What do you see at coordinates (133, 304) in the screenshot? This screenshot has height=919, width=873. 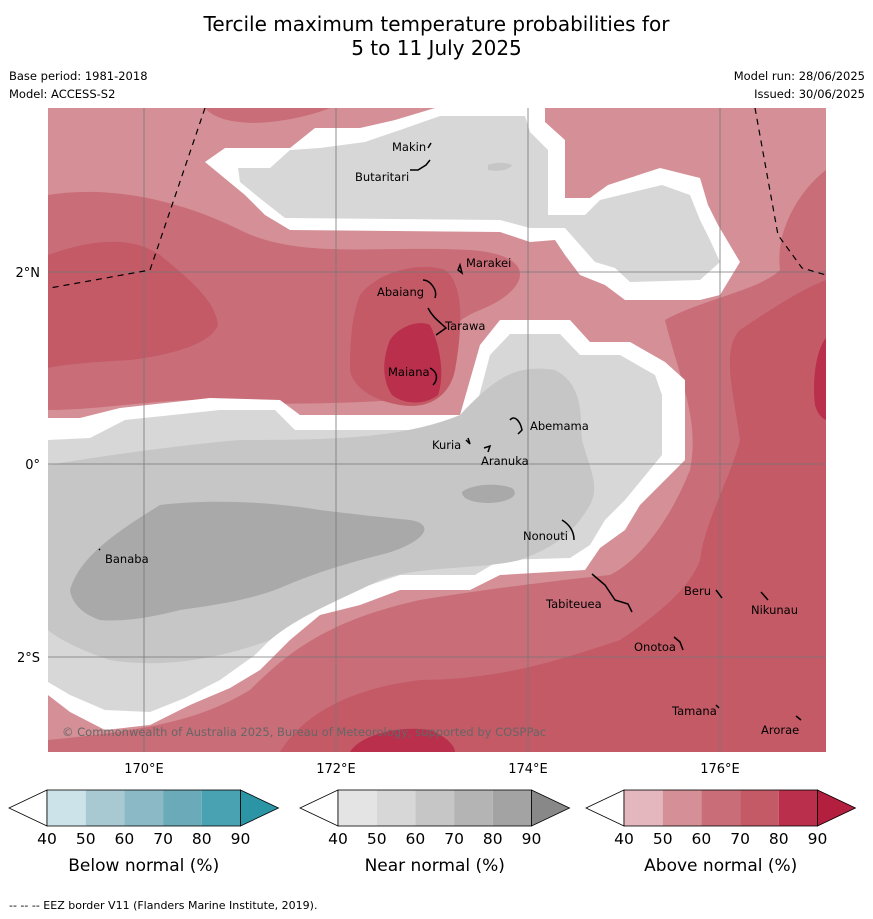 I see `above-70-80-west` at bounding box center [133, 304].